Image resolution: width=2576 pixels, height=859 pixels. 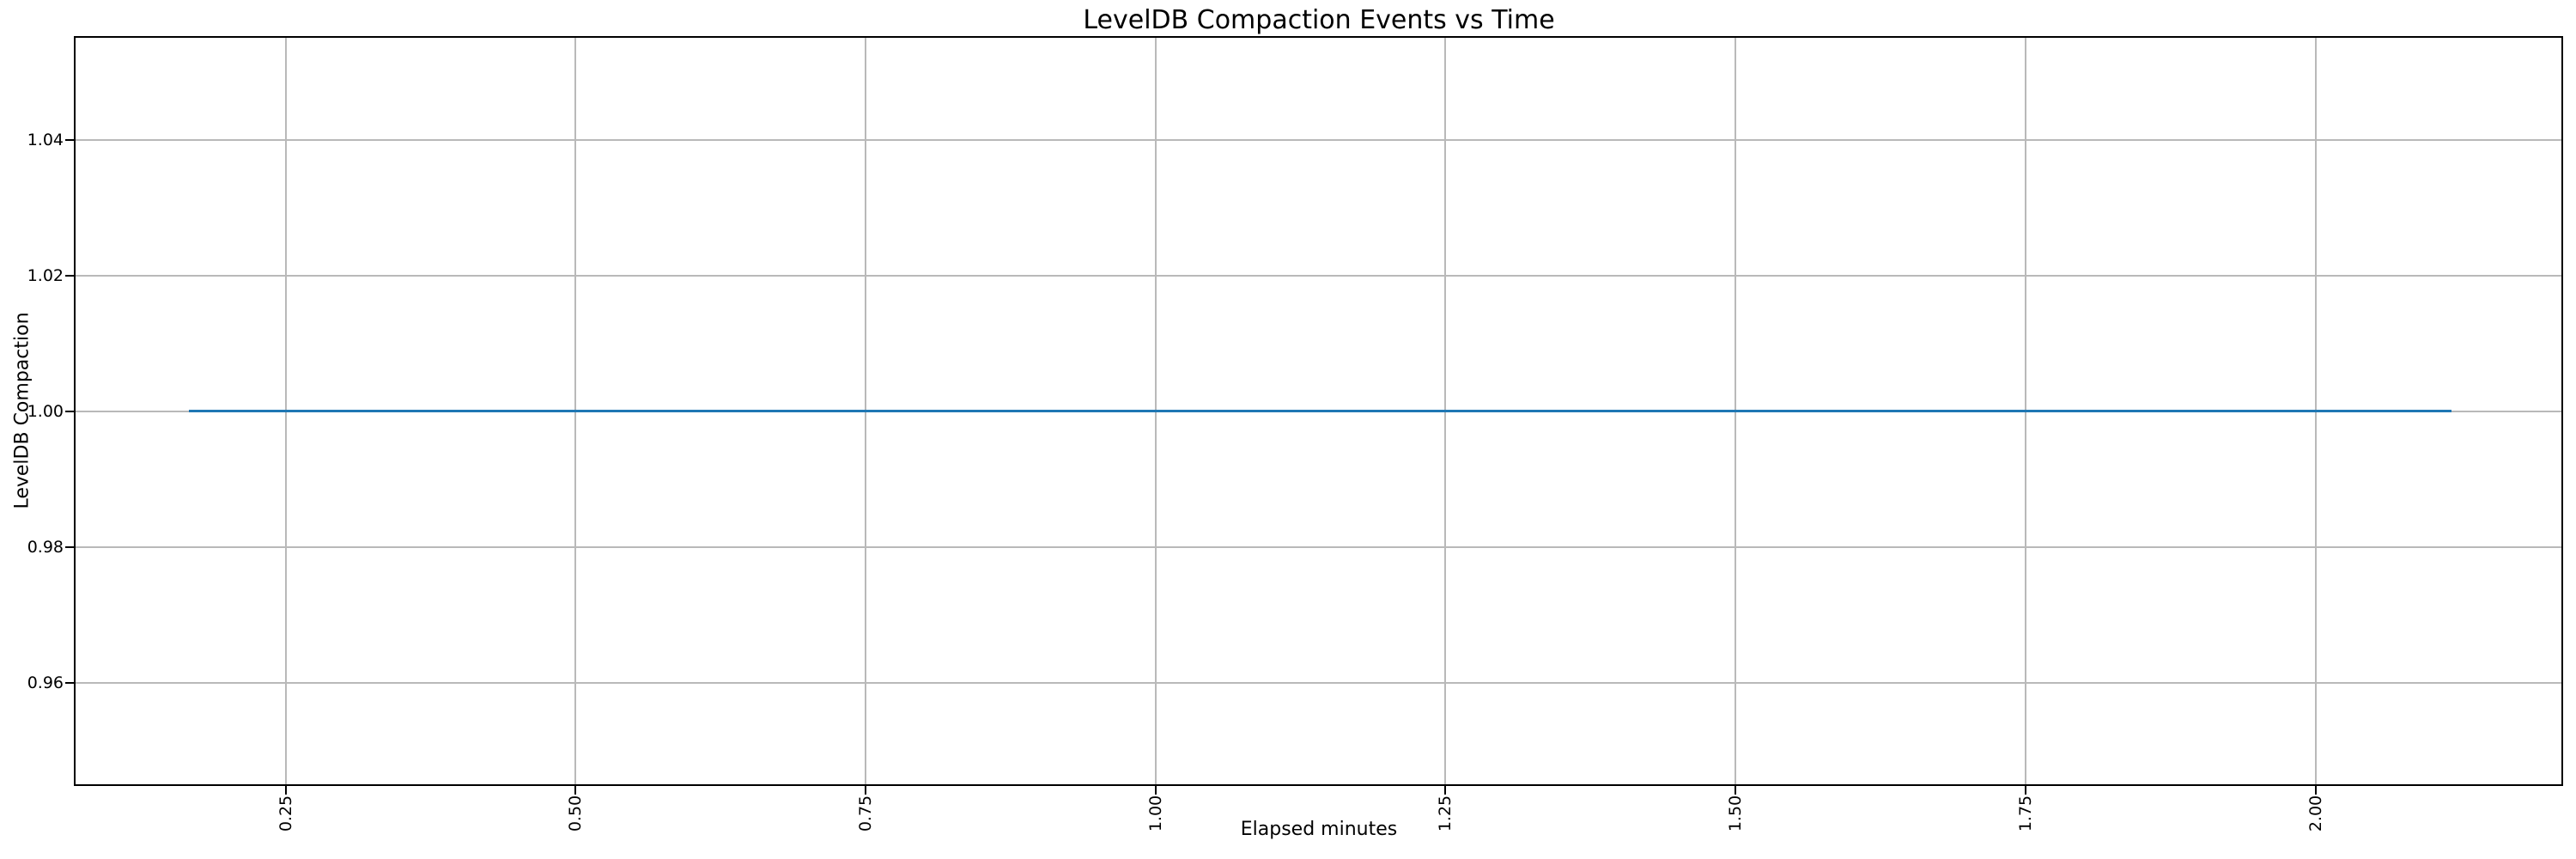 I want to click on y-tick-label: 1.00, so click(x=45, y=411).